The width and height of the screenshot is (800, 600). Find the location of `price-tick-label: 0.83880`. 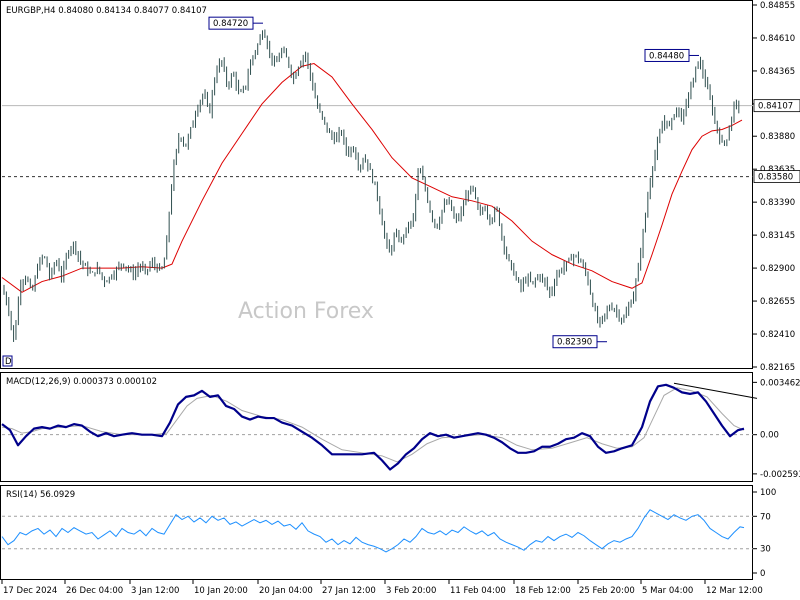

price-tick-label: 0.83880 is located at coordinates (777, 137).